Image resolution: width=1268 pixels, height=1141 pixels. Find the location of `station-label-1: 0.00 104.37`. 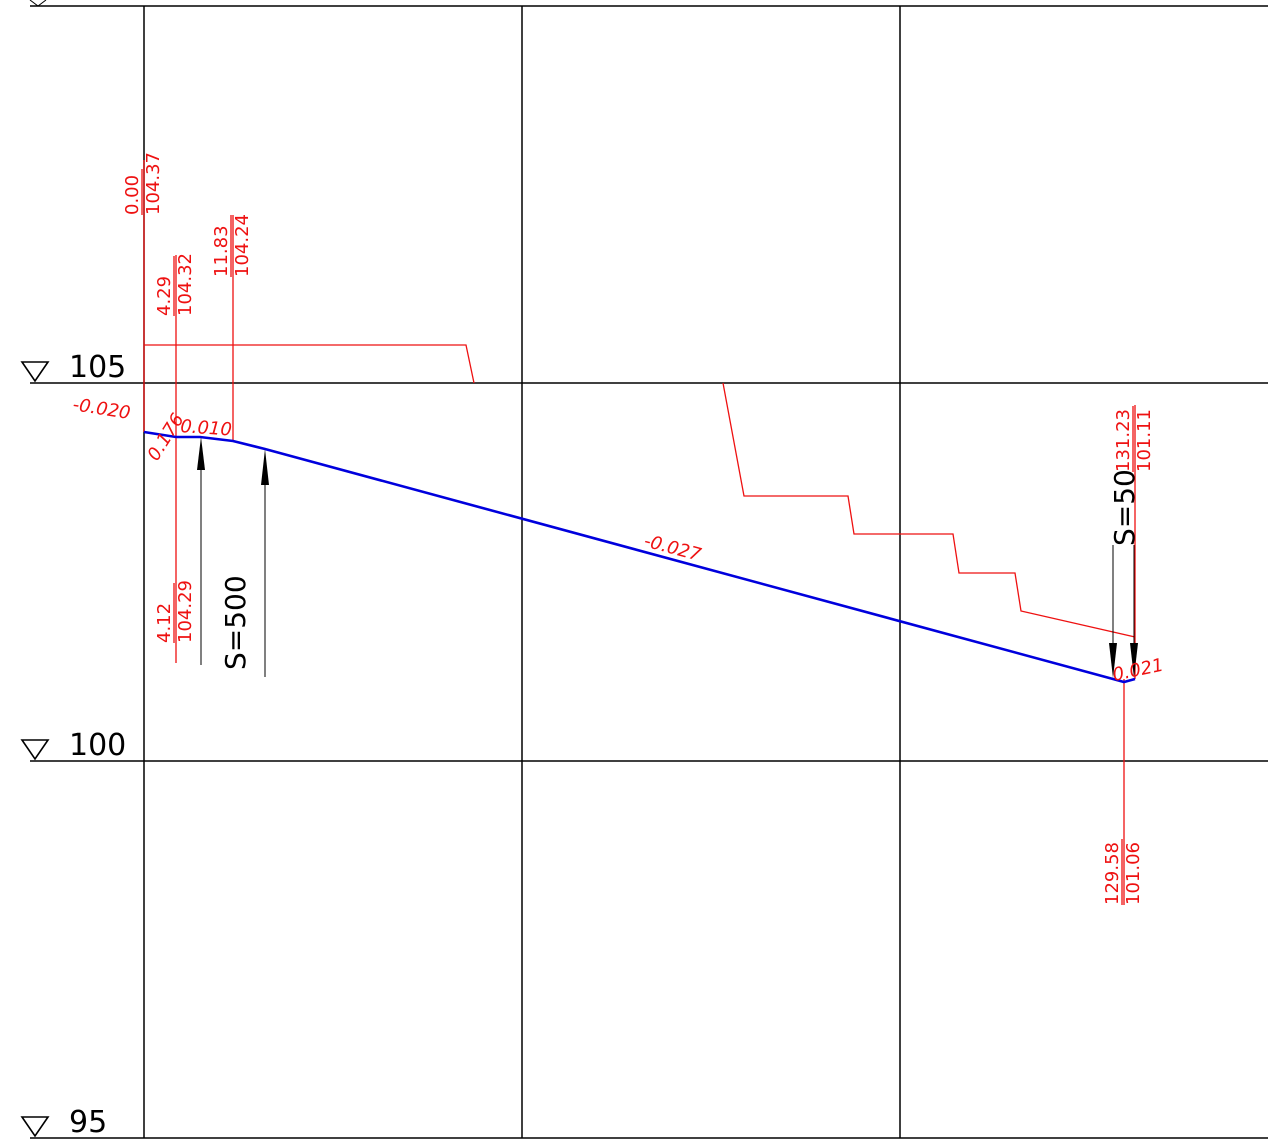

station-label-1: 0.00 104.37 is located at coordinates (143, 183).